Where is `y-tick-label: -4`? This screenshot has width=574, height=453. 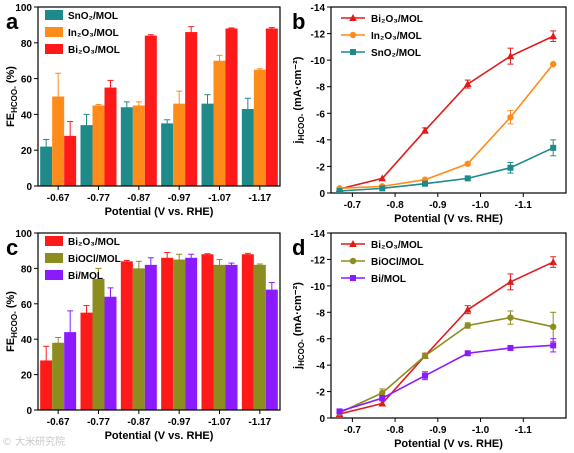 y-tick-label: -4 is located at coordinates (320, 141).